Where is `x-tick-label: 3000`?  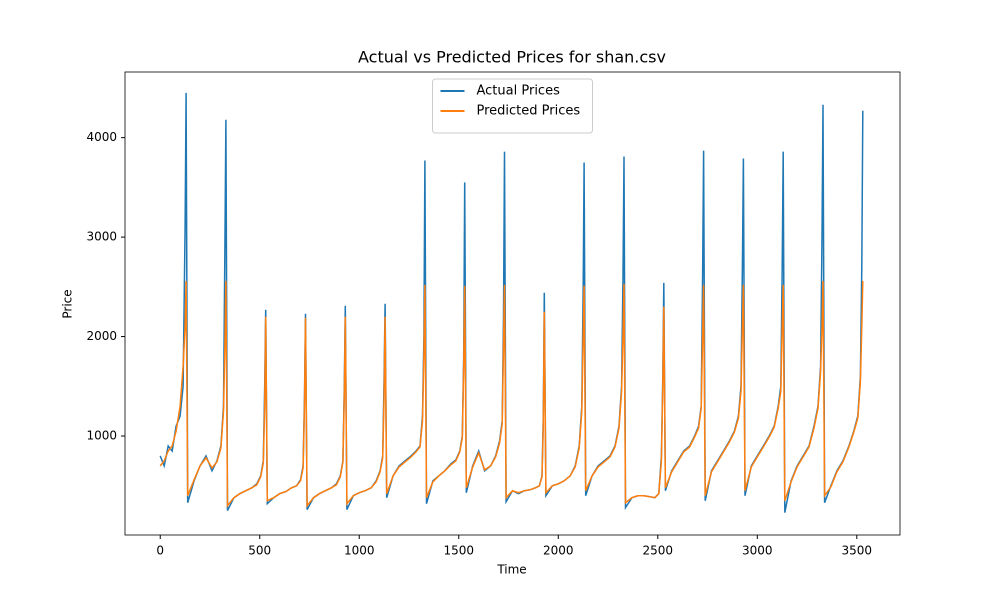 x-tick-label: 3000 is located at coordinates (757, 551).